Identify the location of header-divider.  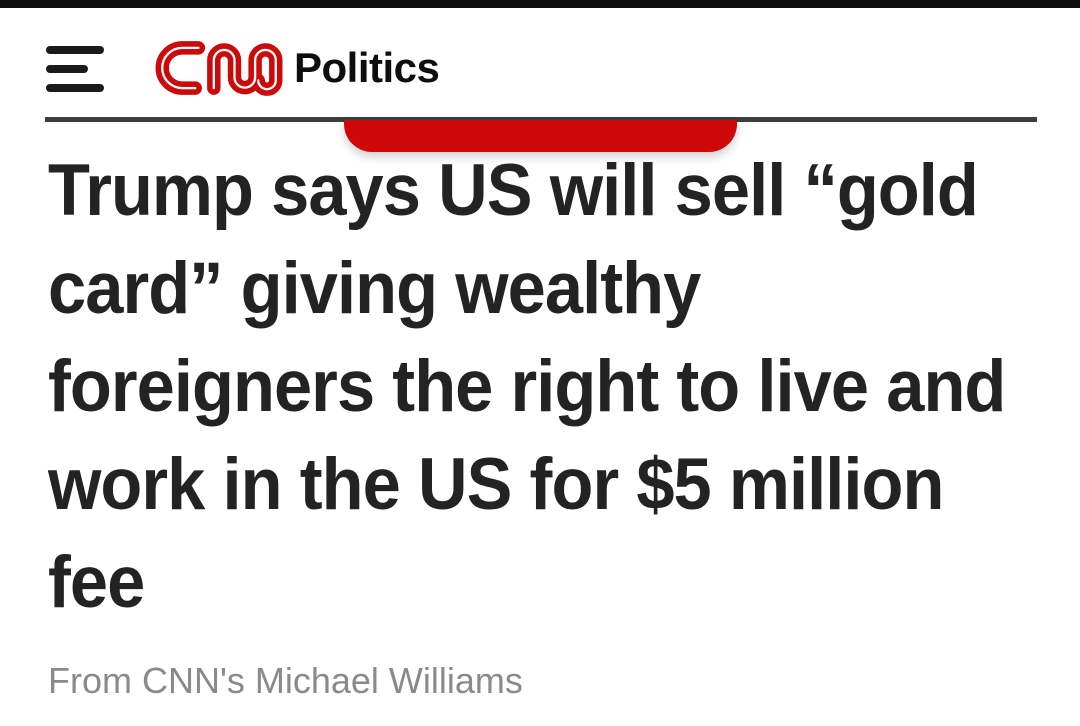
(541, 119).